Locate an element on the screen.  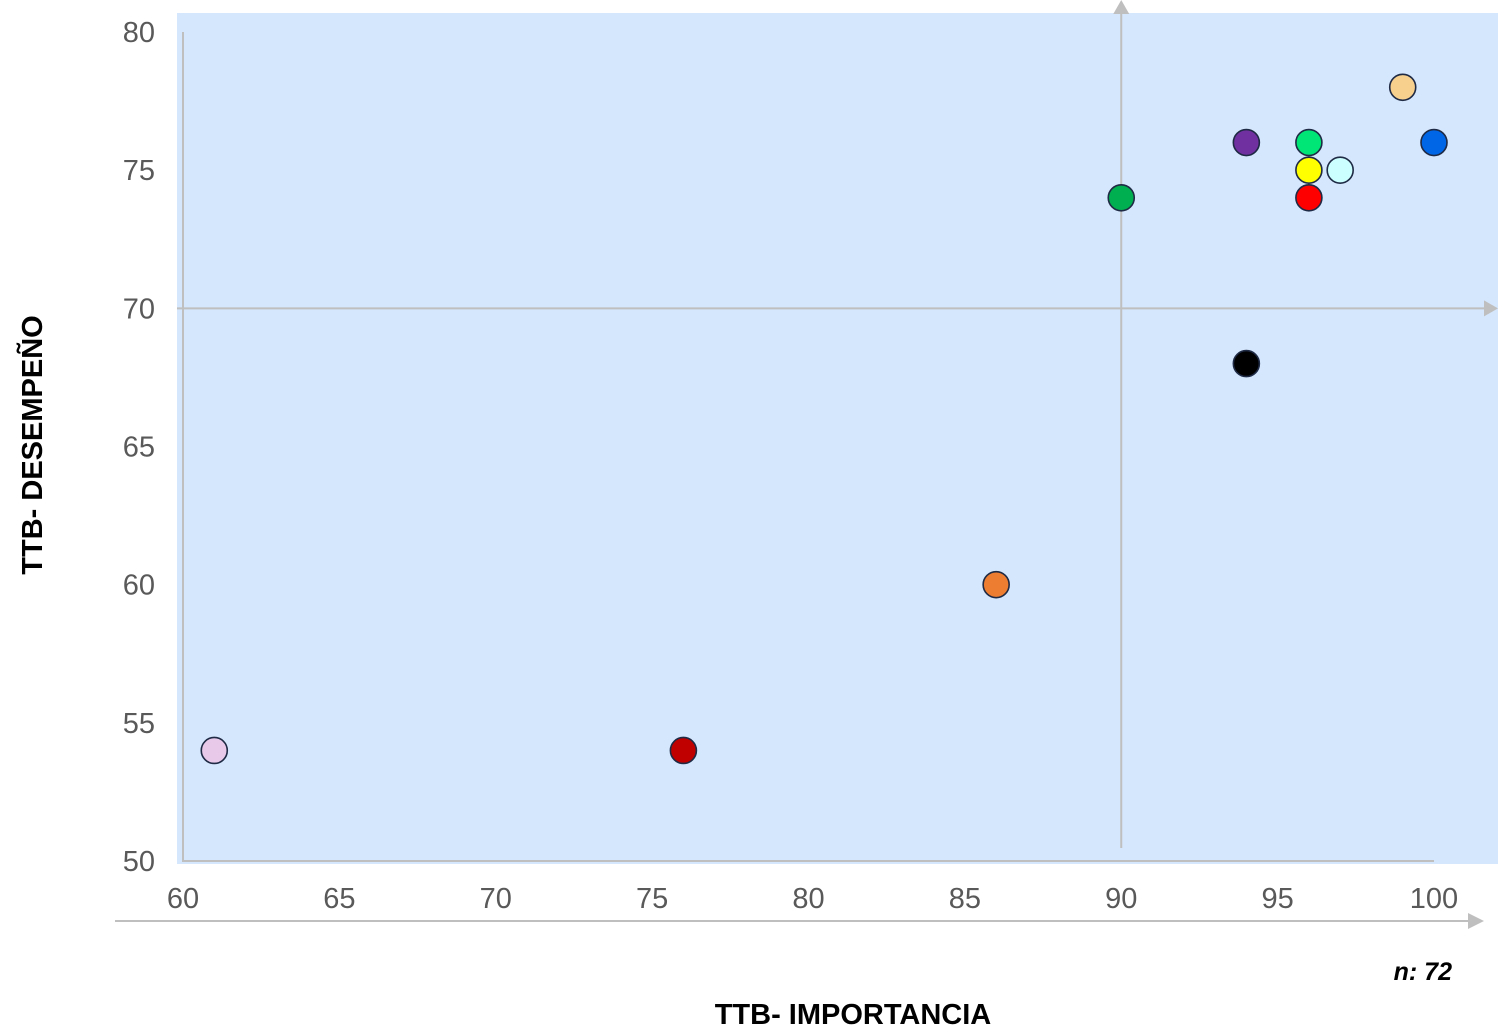
x-tick-label: 95 is located at coordinates (1277, 899).